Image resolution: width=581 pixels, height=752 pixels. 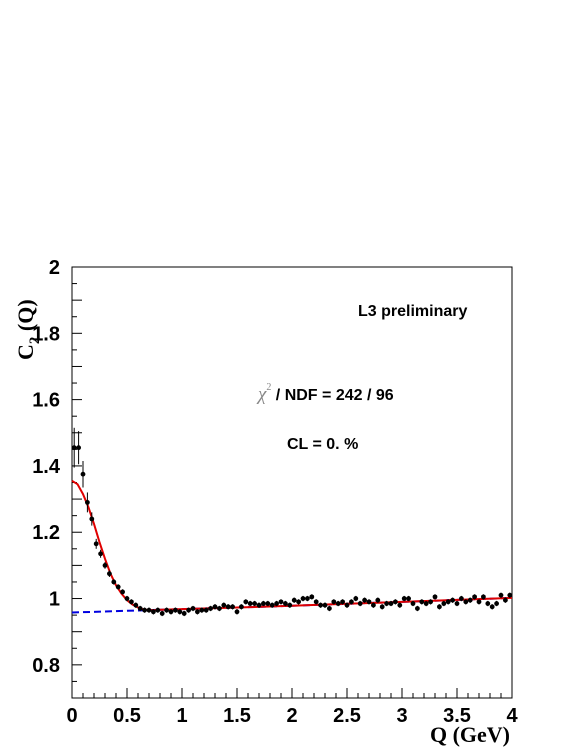 I want to click on x-tick-label: 0.5, so click(x=127, y=716).